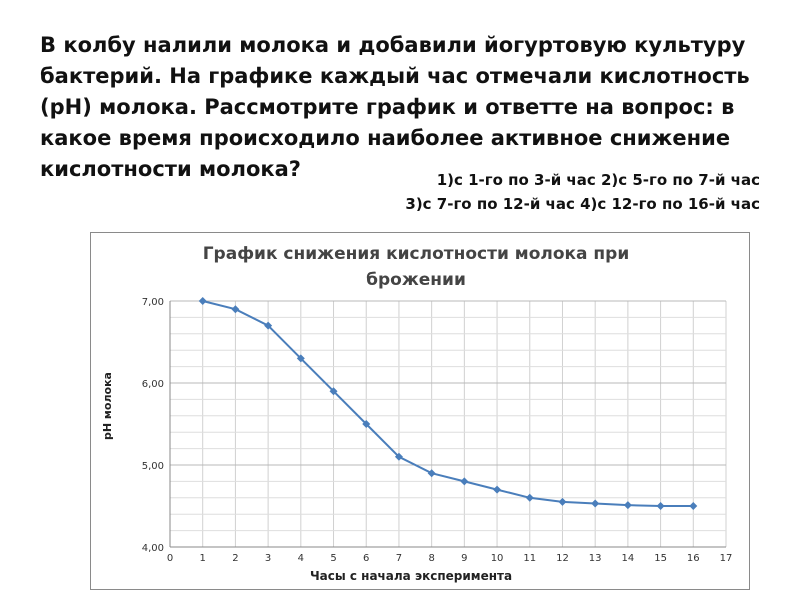 The image size is (800, 600). I want to click on x-tick-label: 4, so click(301, 558).